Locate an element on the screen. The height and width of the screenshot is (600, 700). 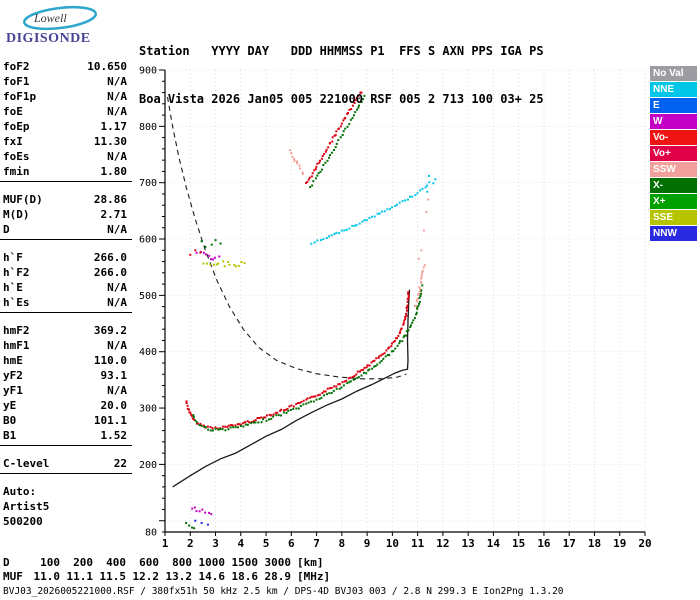
param-value: 20.0 is located at coordinates (114, 405).